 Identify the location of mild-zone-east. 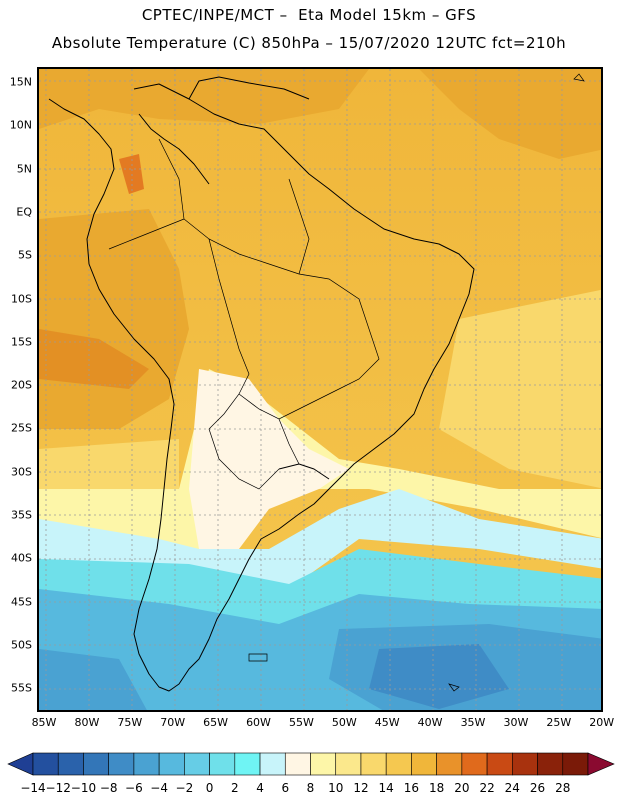
(520, 389).